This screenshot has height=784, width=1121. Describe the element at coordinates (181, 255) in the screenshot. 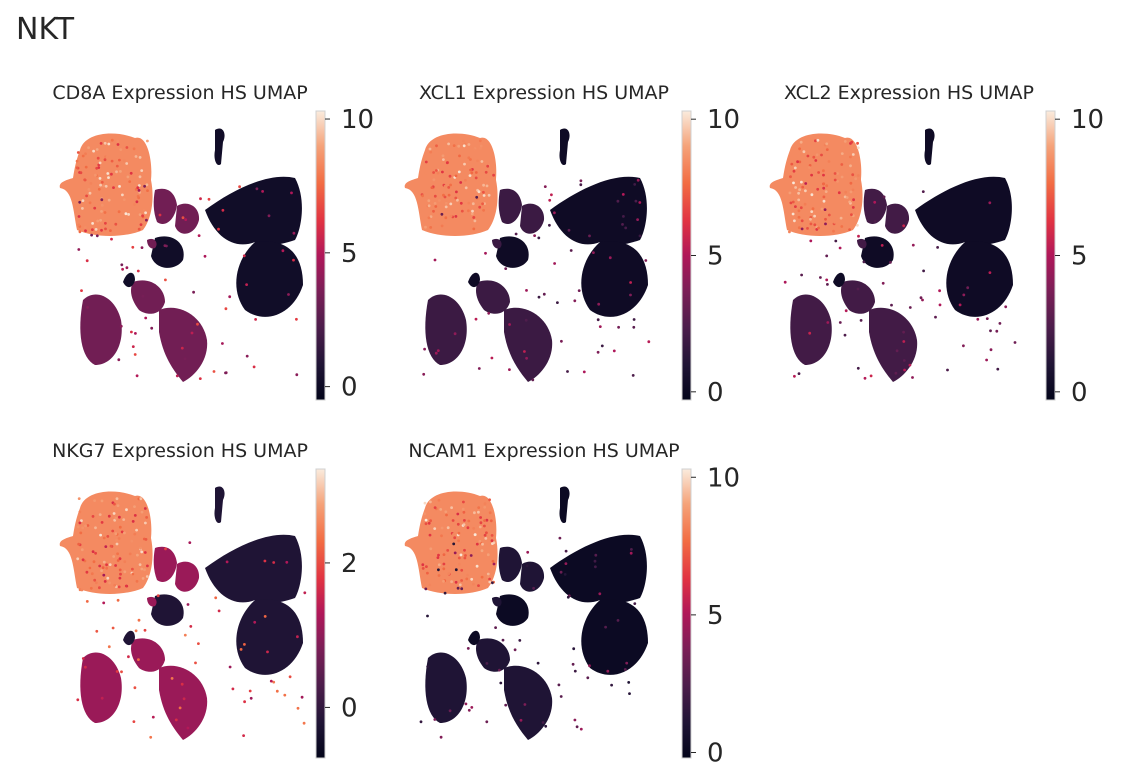

I see `umap-scatter` at that location.